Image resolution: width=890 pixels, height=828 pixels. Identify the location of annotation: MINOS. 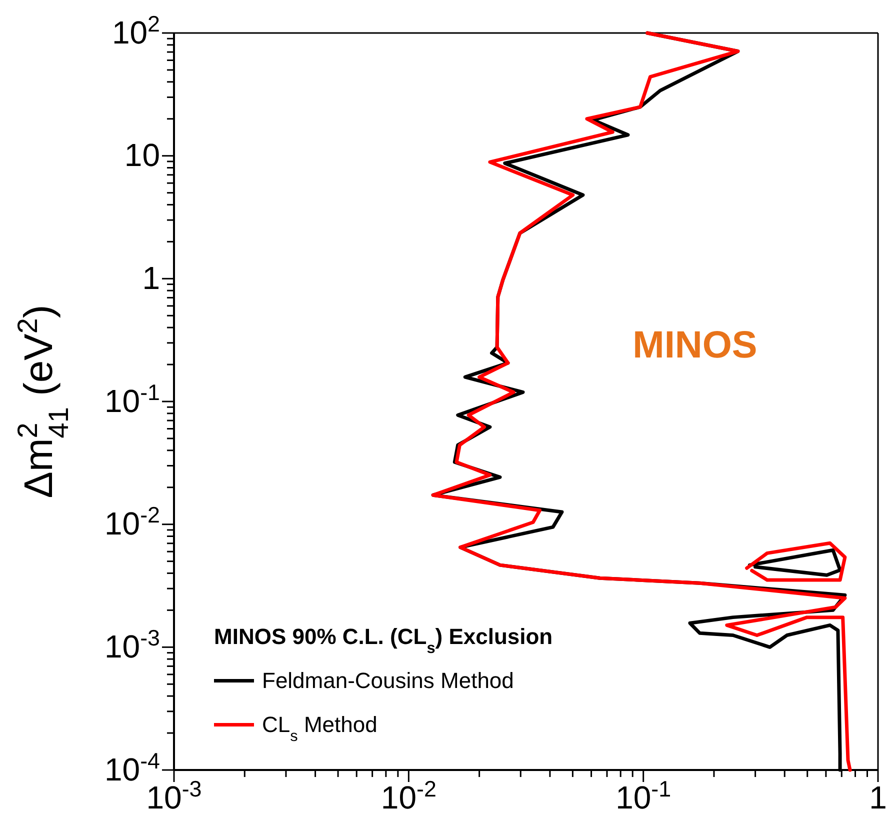
(695, 345).